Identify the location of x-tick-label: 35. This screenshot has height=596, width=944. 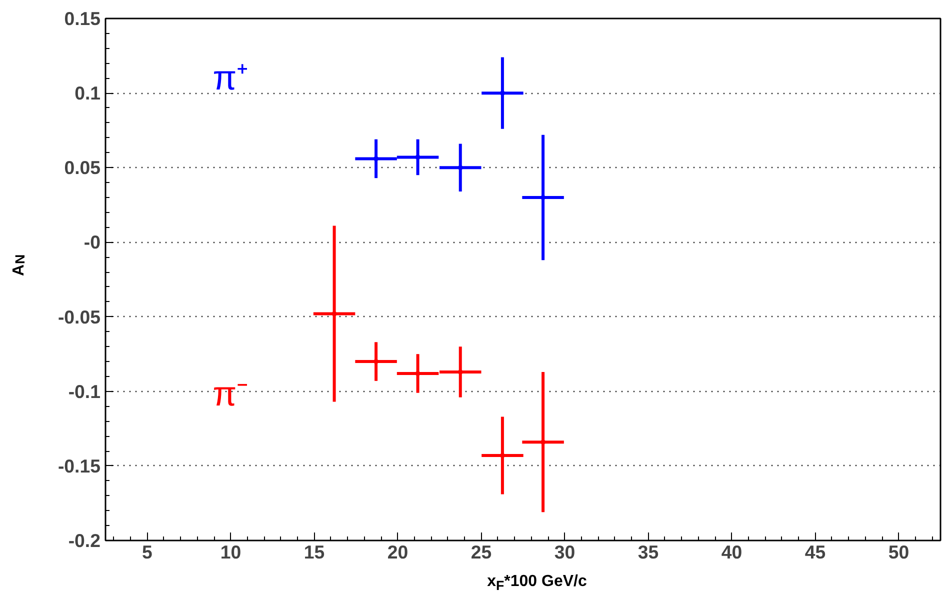
(648, 552).